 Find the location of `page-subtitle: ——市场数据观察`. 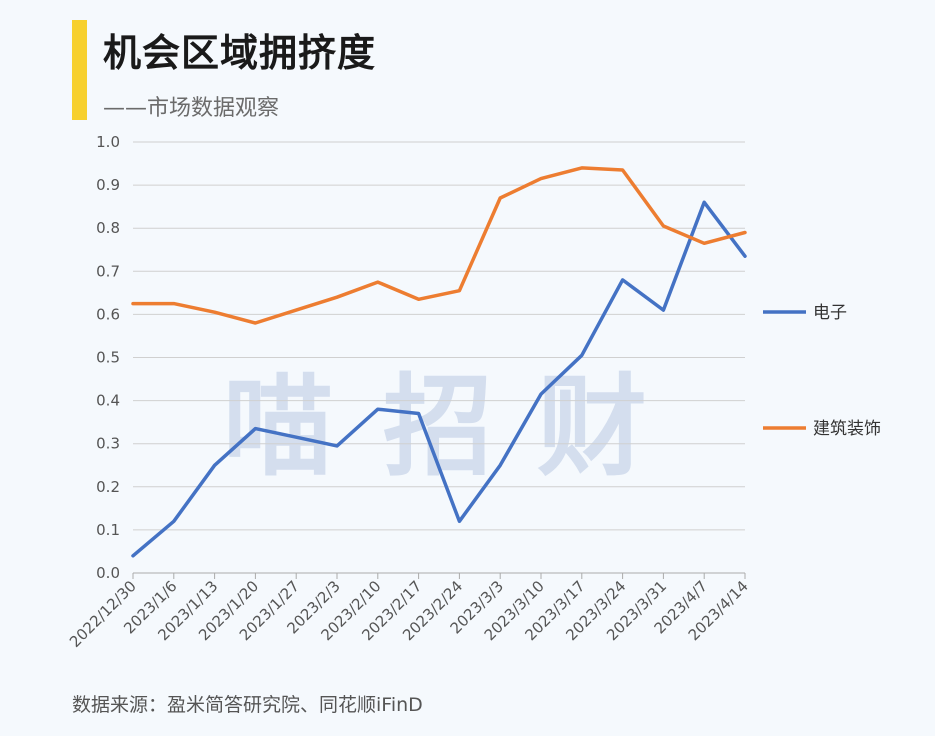

page-subtitle: ——市场数据观察 is located at coordinates (191, 108).